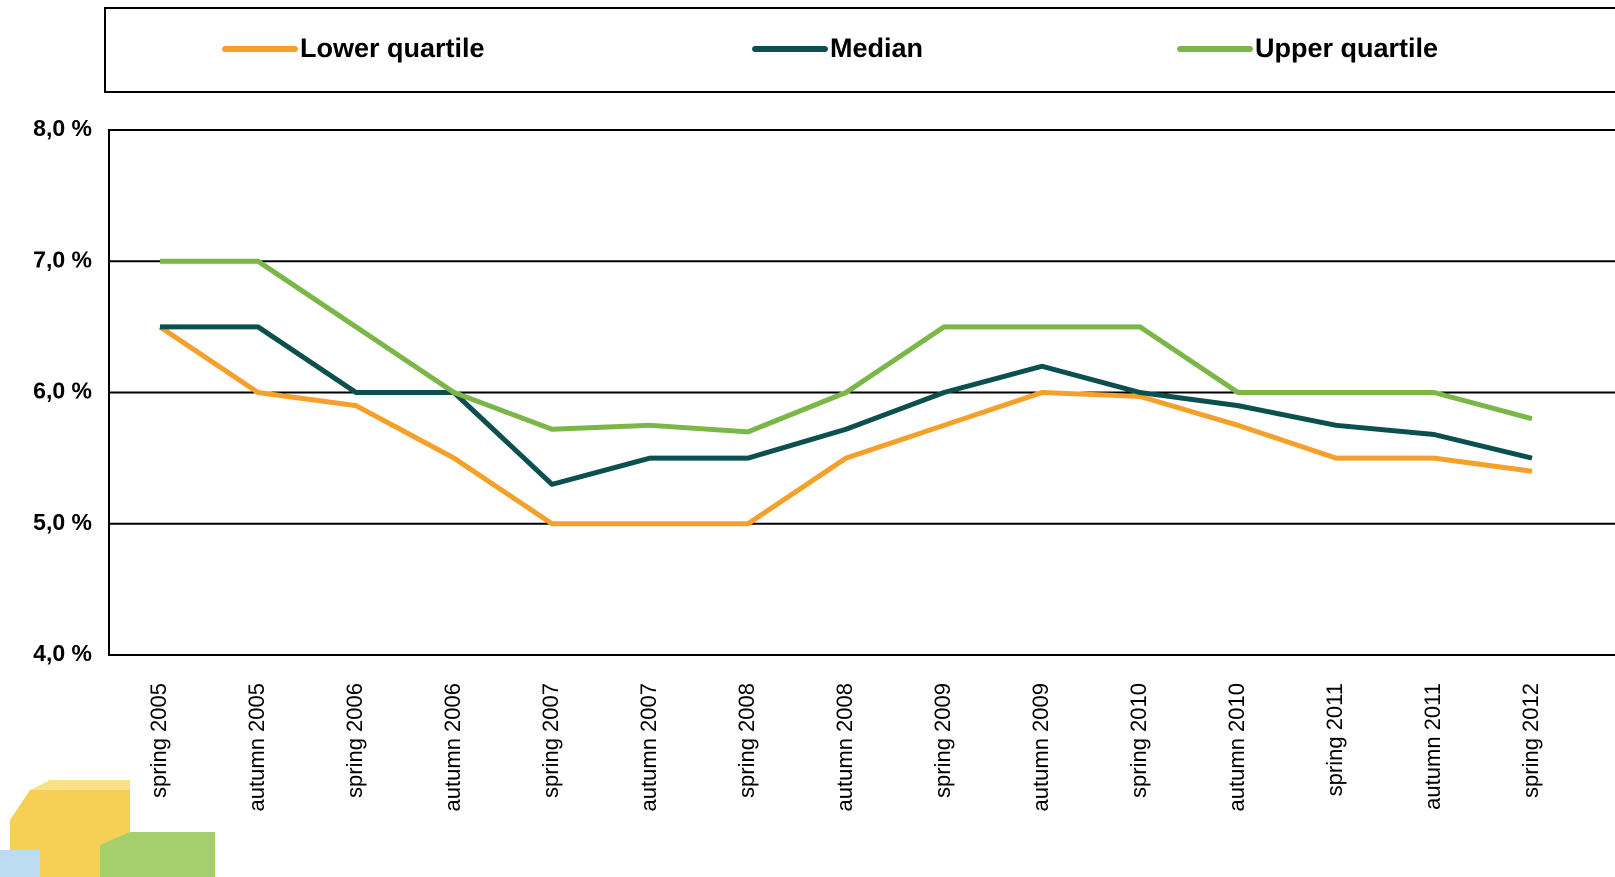  What do you see at coordinates (942, 740) in the screenshot?
I see `x-tick-label: spring 2009` at bounding box center [942, 740].